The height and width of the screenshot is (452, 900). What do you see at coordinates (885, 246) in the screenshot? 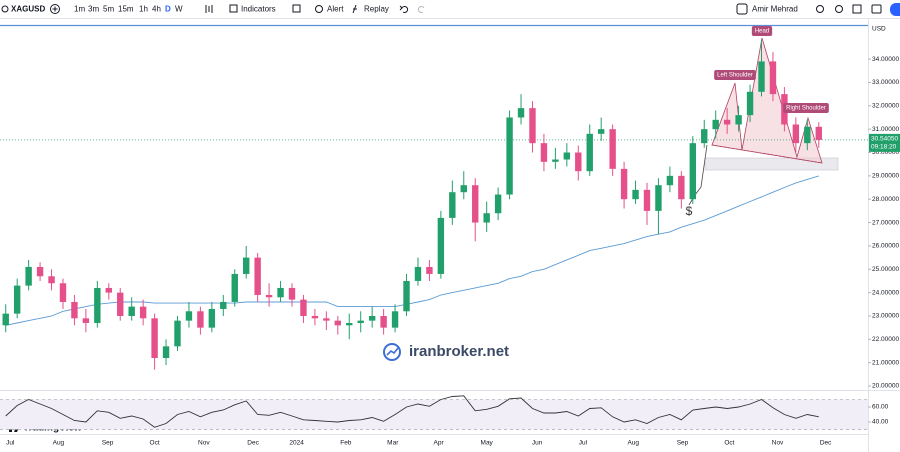
I see `y-tick-label: 26.00000` at bounding box center [885, 246].